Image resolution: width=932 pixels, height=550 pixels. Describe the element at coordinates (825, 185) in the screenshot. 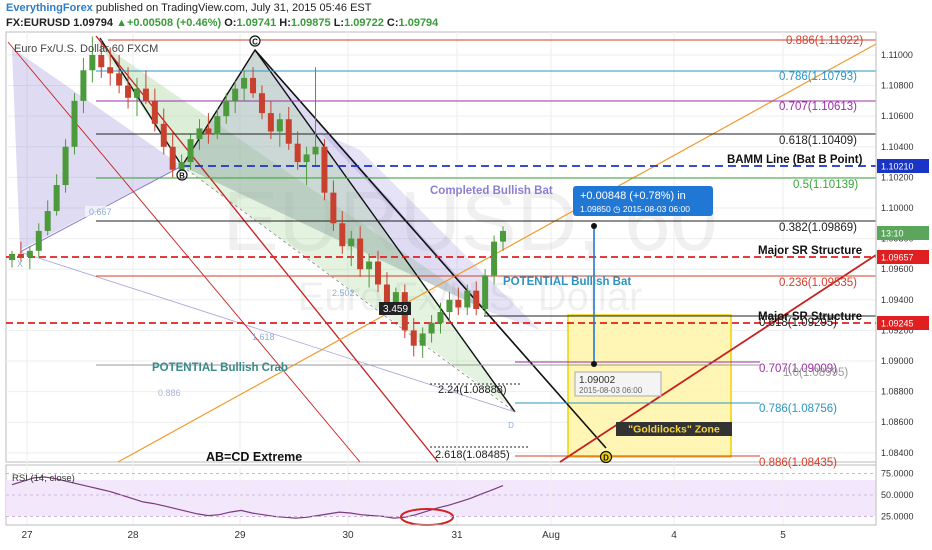

I see `fib-level-label: 0.5(1.10139)` at that location.